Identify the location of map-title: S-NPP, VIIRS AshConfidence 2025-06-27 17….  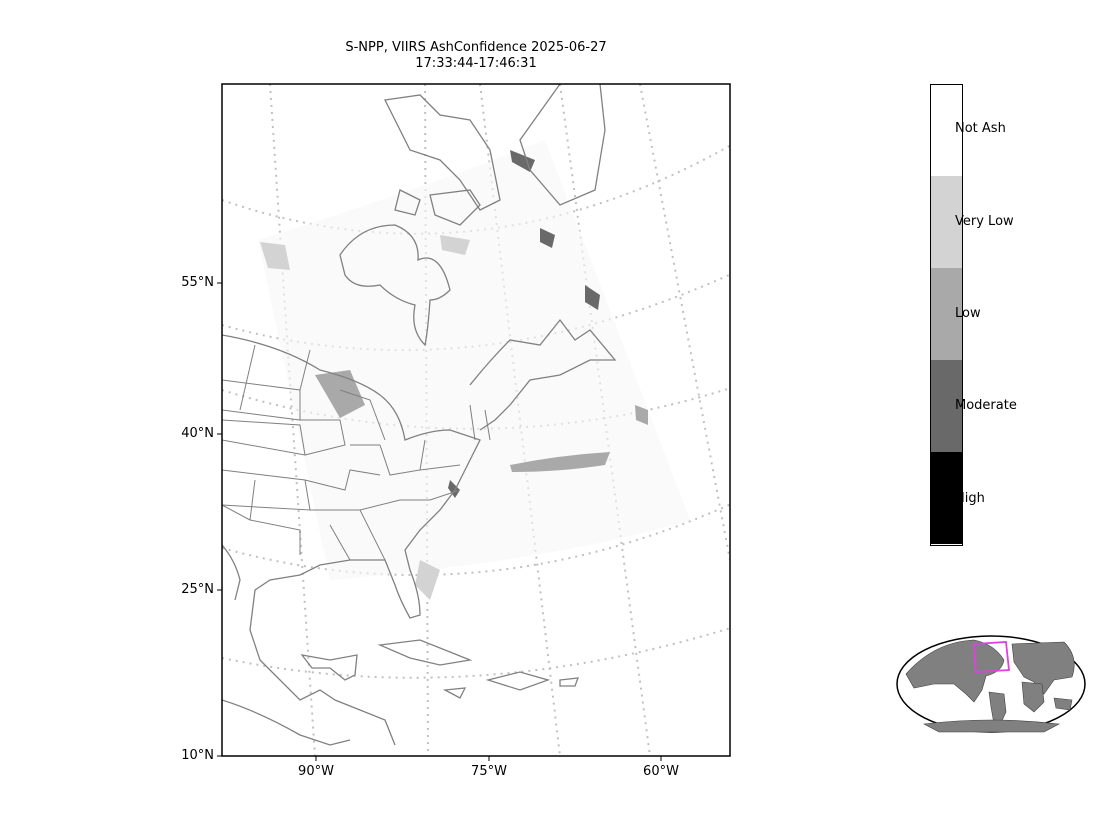
(476, 56).